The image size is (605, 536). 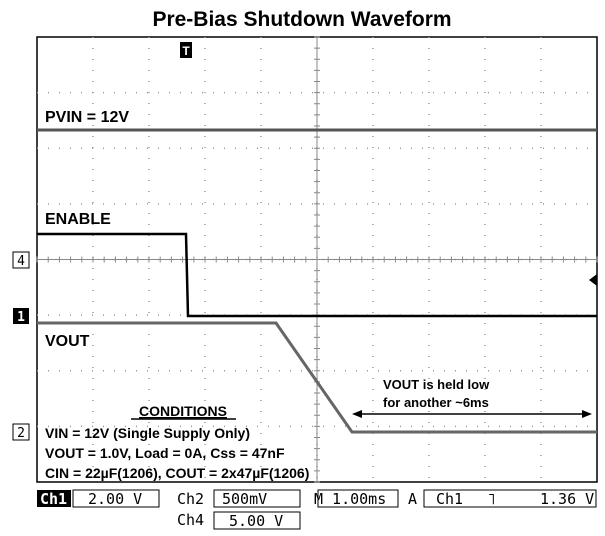 I want to click on trigger-level: 1.36 V, so click(x=567, y=499).